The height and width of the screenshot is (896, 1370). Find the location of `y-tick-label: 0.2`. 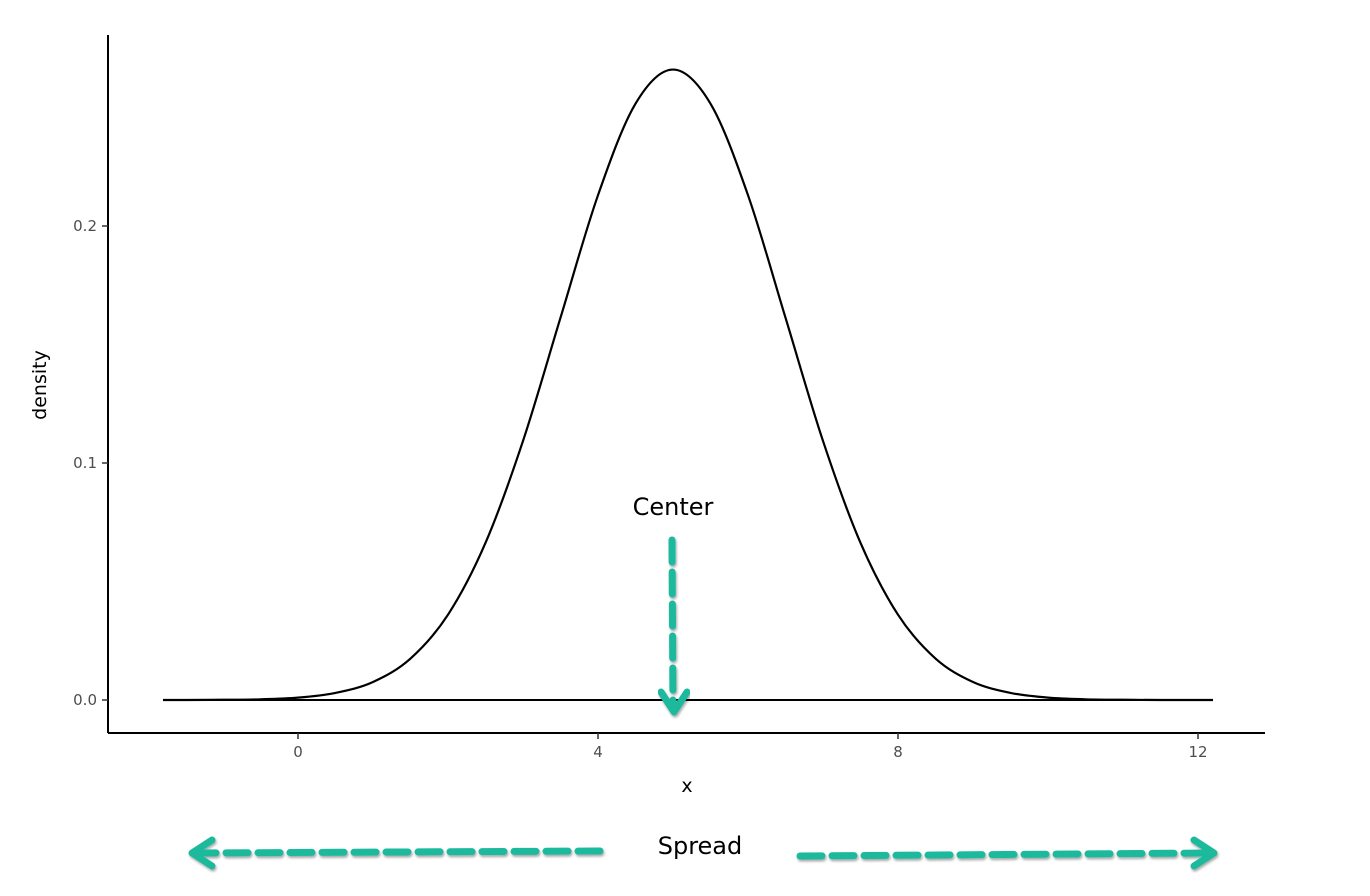

y-tick-label: 0.2 is located at coordinates (85, 226).